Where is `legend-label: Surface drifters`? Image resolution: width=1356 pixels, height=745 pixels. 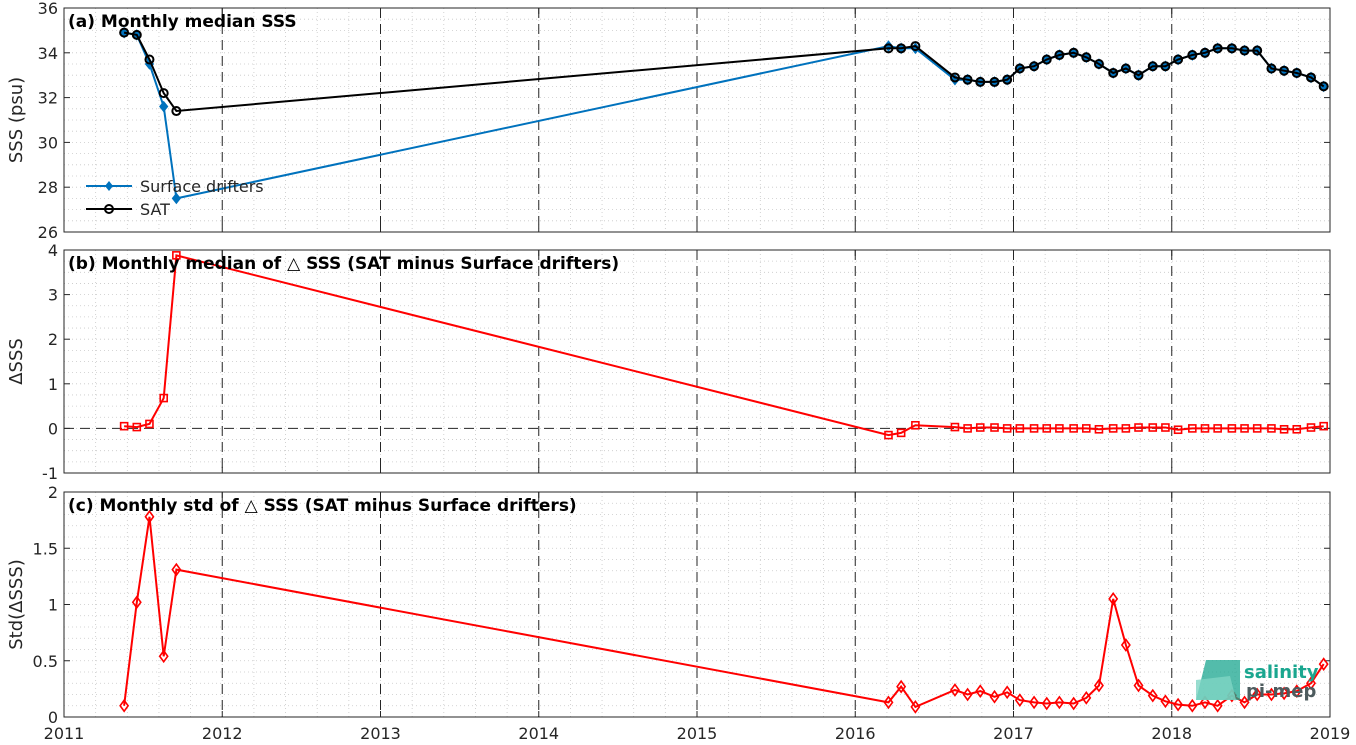 legend-label: Surface drifters is located at coordinates (202, 186).